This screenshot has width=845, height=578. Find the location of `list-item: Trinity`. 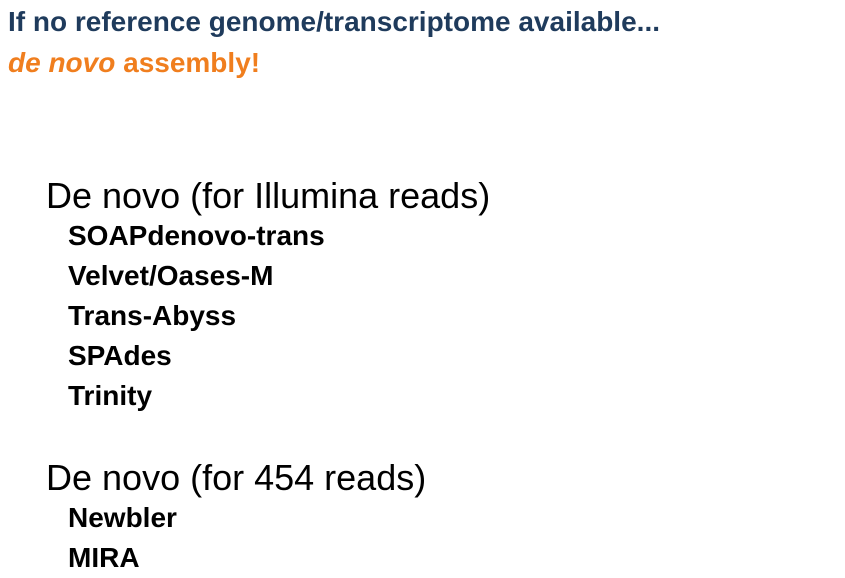

list-item: Trinity is located at coordinates (110, 395).